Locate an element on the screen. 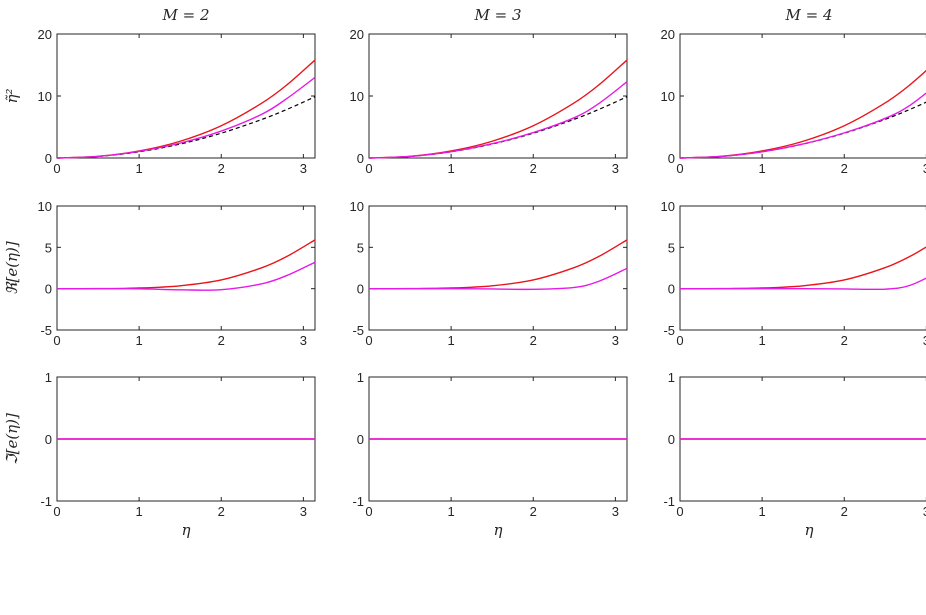  series-magenta-top-m4 is located at coordinates (802, 125).